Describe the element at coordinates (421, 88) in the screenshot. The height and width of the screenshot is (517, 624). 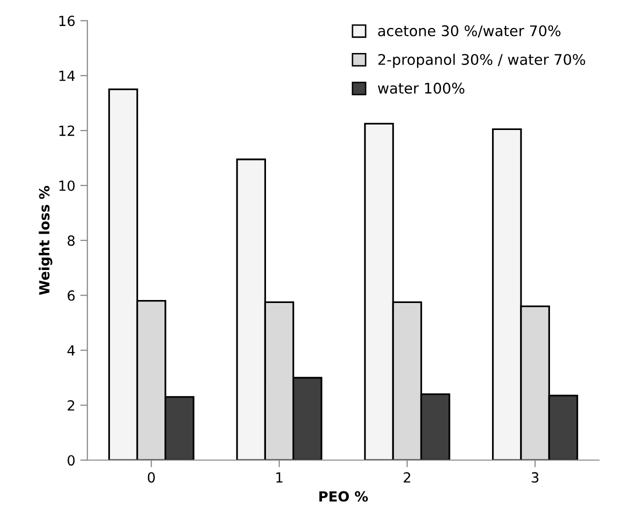
I see `legend-label: water 100%` at that location.